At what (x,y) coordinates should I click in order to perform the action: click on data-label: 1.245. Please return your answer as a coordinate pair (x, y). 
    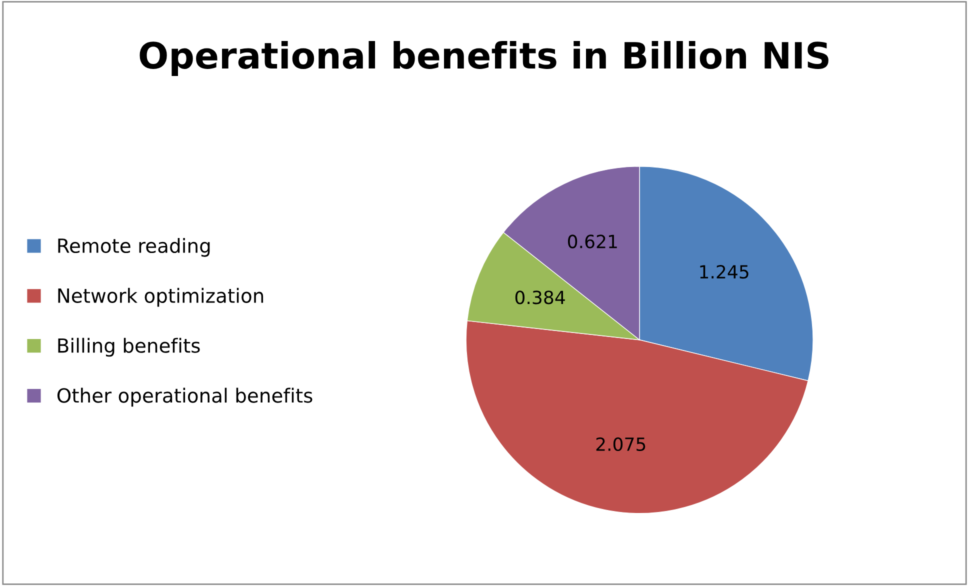
    Looking at the image, I should click on (724, 271).